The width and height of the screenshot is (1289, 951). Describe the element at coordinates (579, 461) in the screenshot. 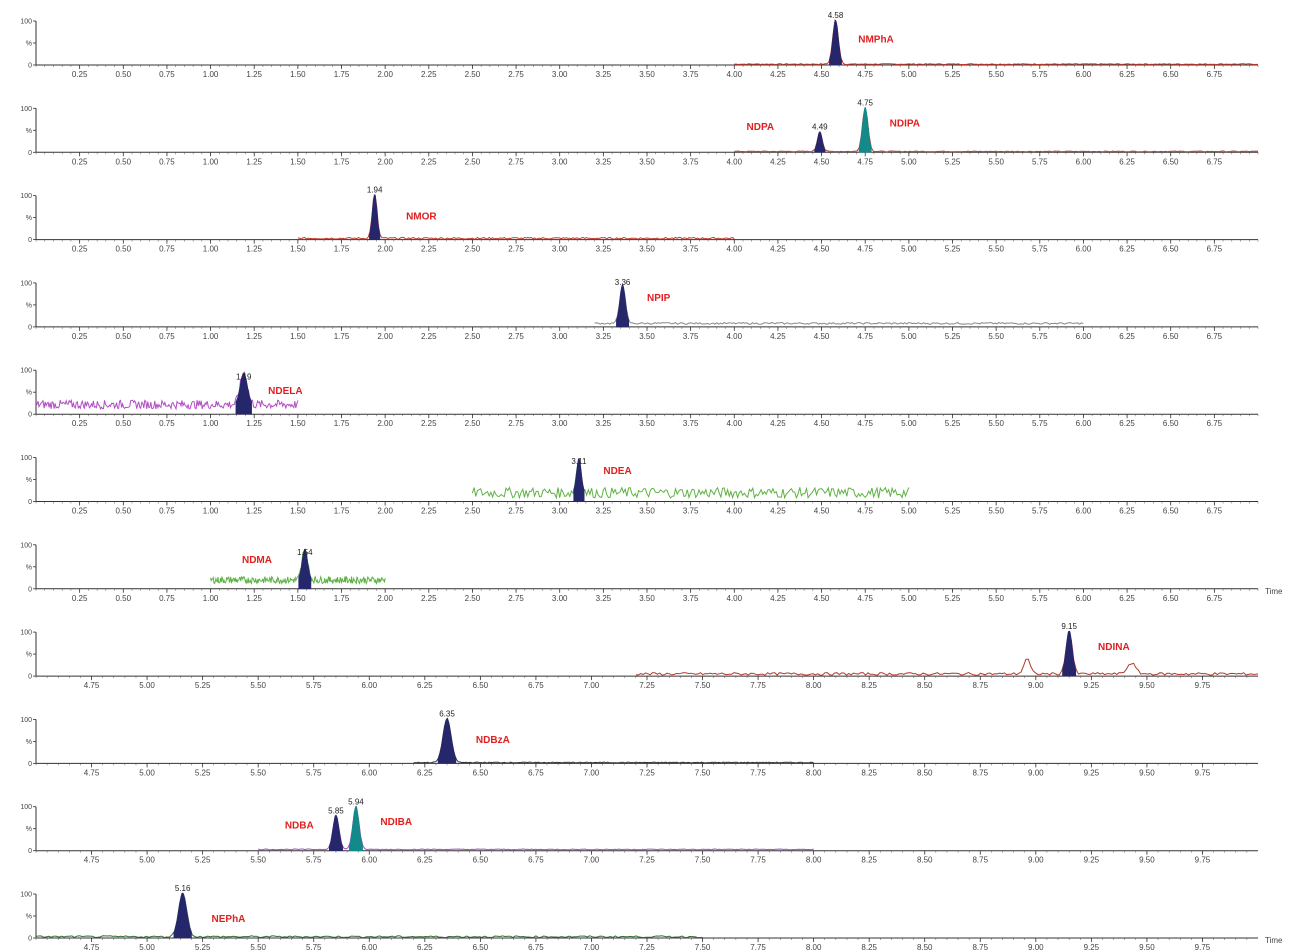

I see `peak-retention-time: 3.11` at that location.